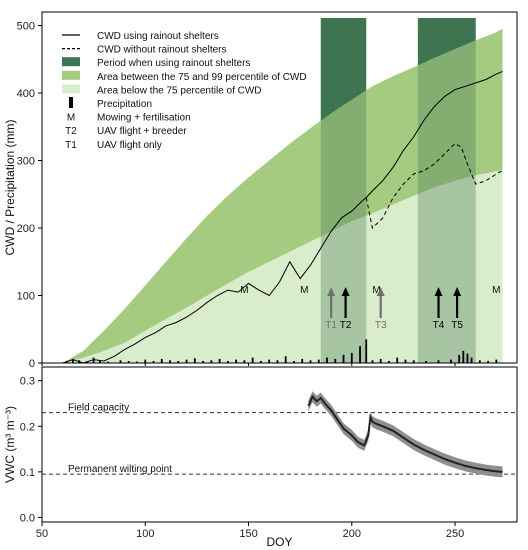 This screenshot has width=528, height=550. I want to click on uav-flight-label: T4, so click(439, 325).